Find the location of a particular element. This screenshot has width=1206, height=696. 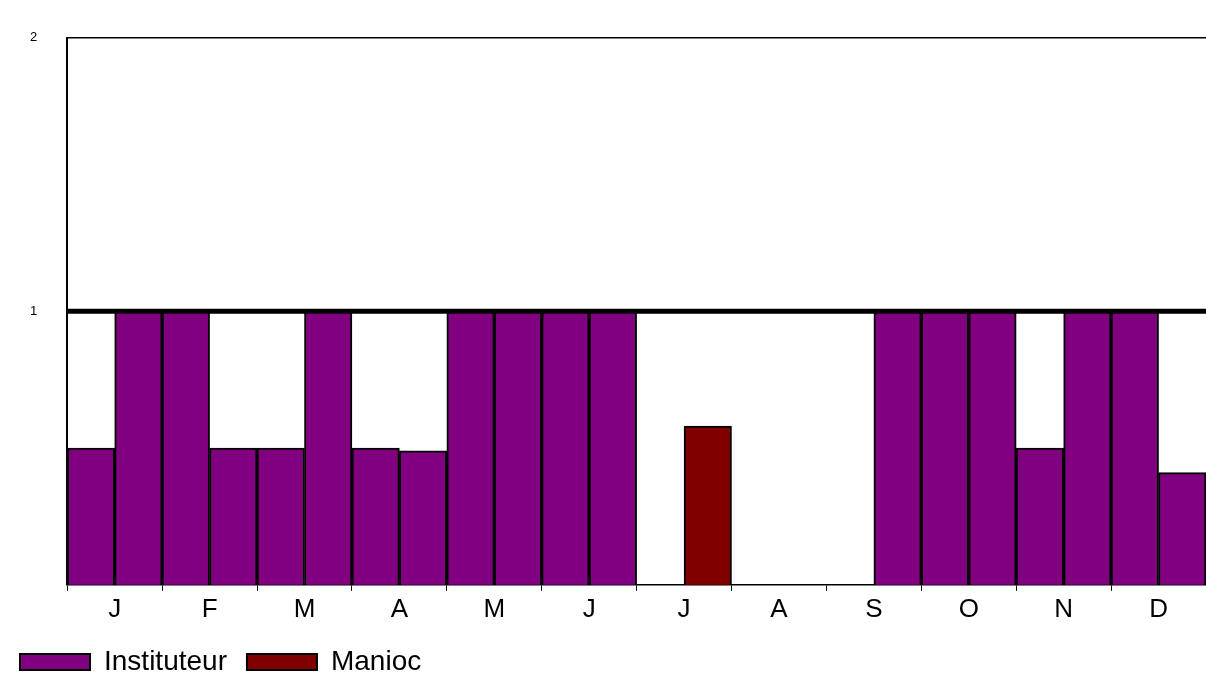

legend-label: Manioc is located at coordinates (376, 660).